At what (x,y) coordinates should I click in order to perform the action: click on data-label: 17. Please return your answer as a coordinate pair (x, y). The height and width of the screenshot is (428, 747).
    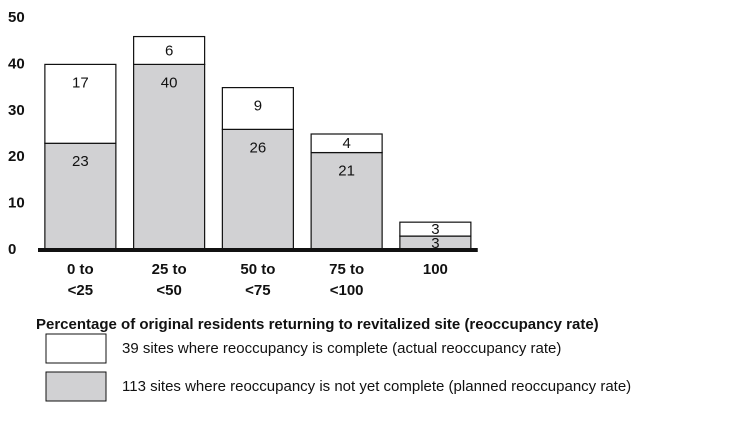
    Looking at the image, I should click on (80, 82).